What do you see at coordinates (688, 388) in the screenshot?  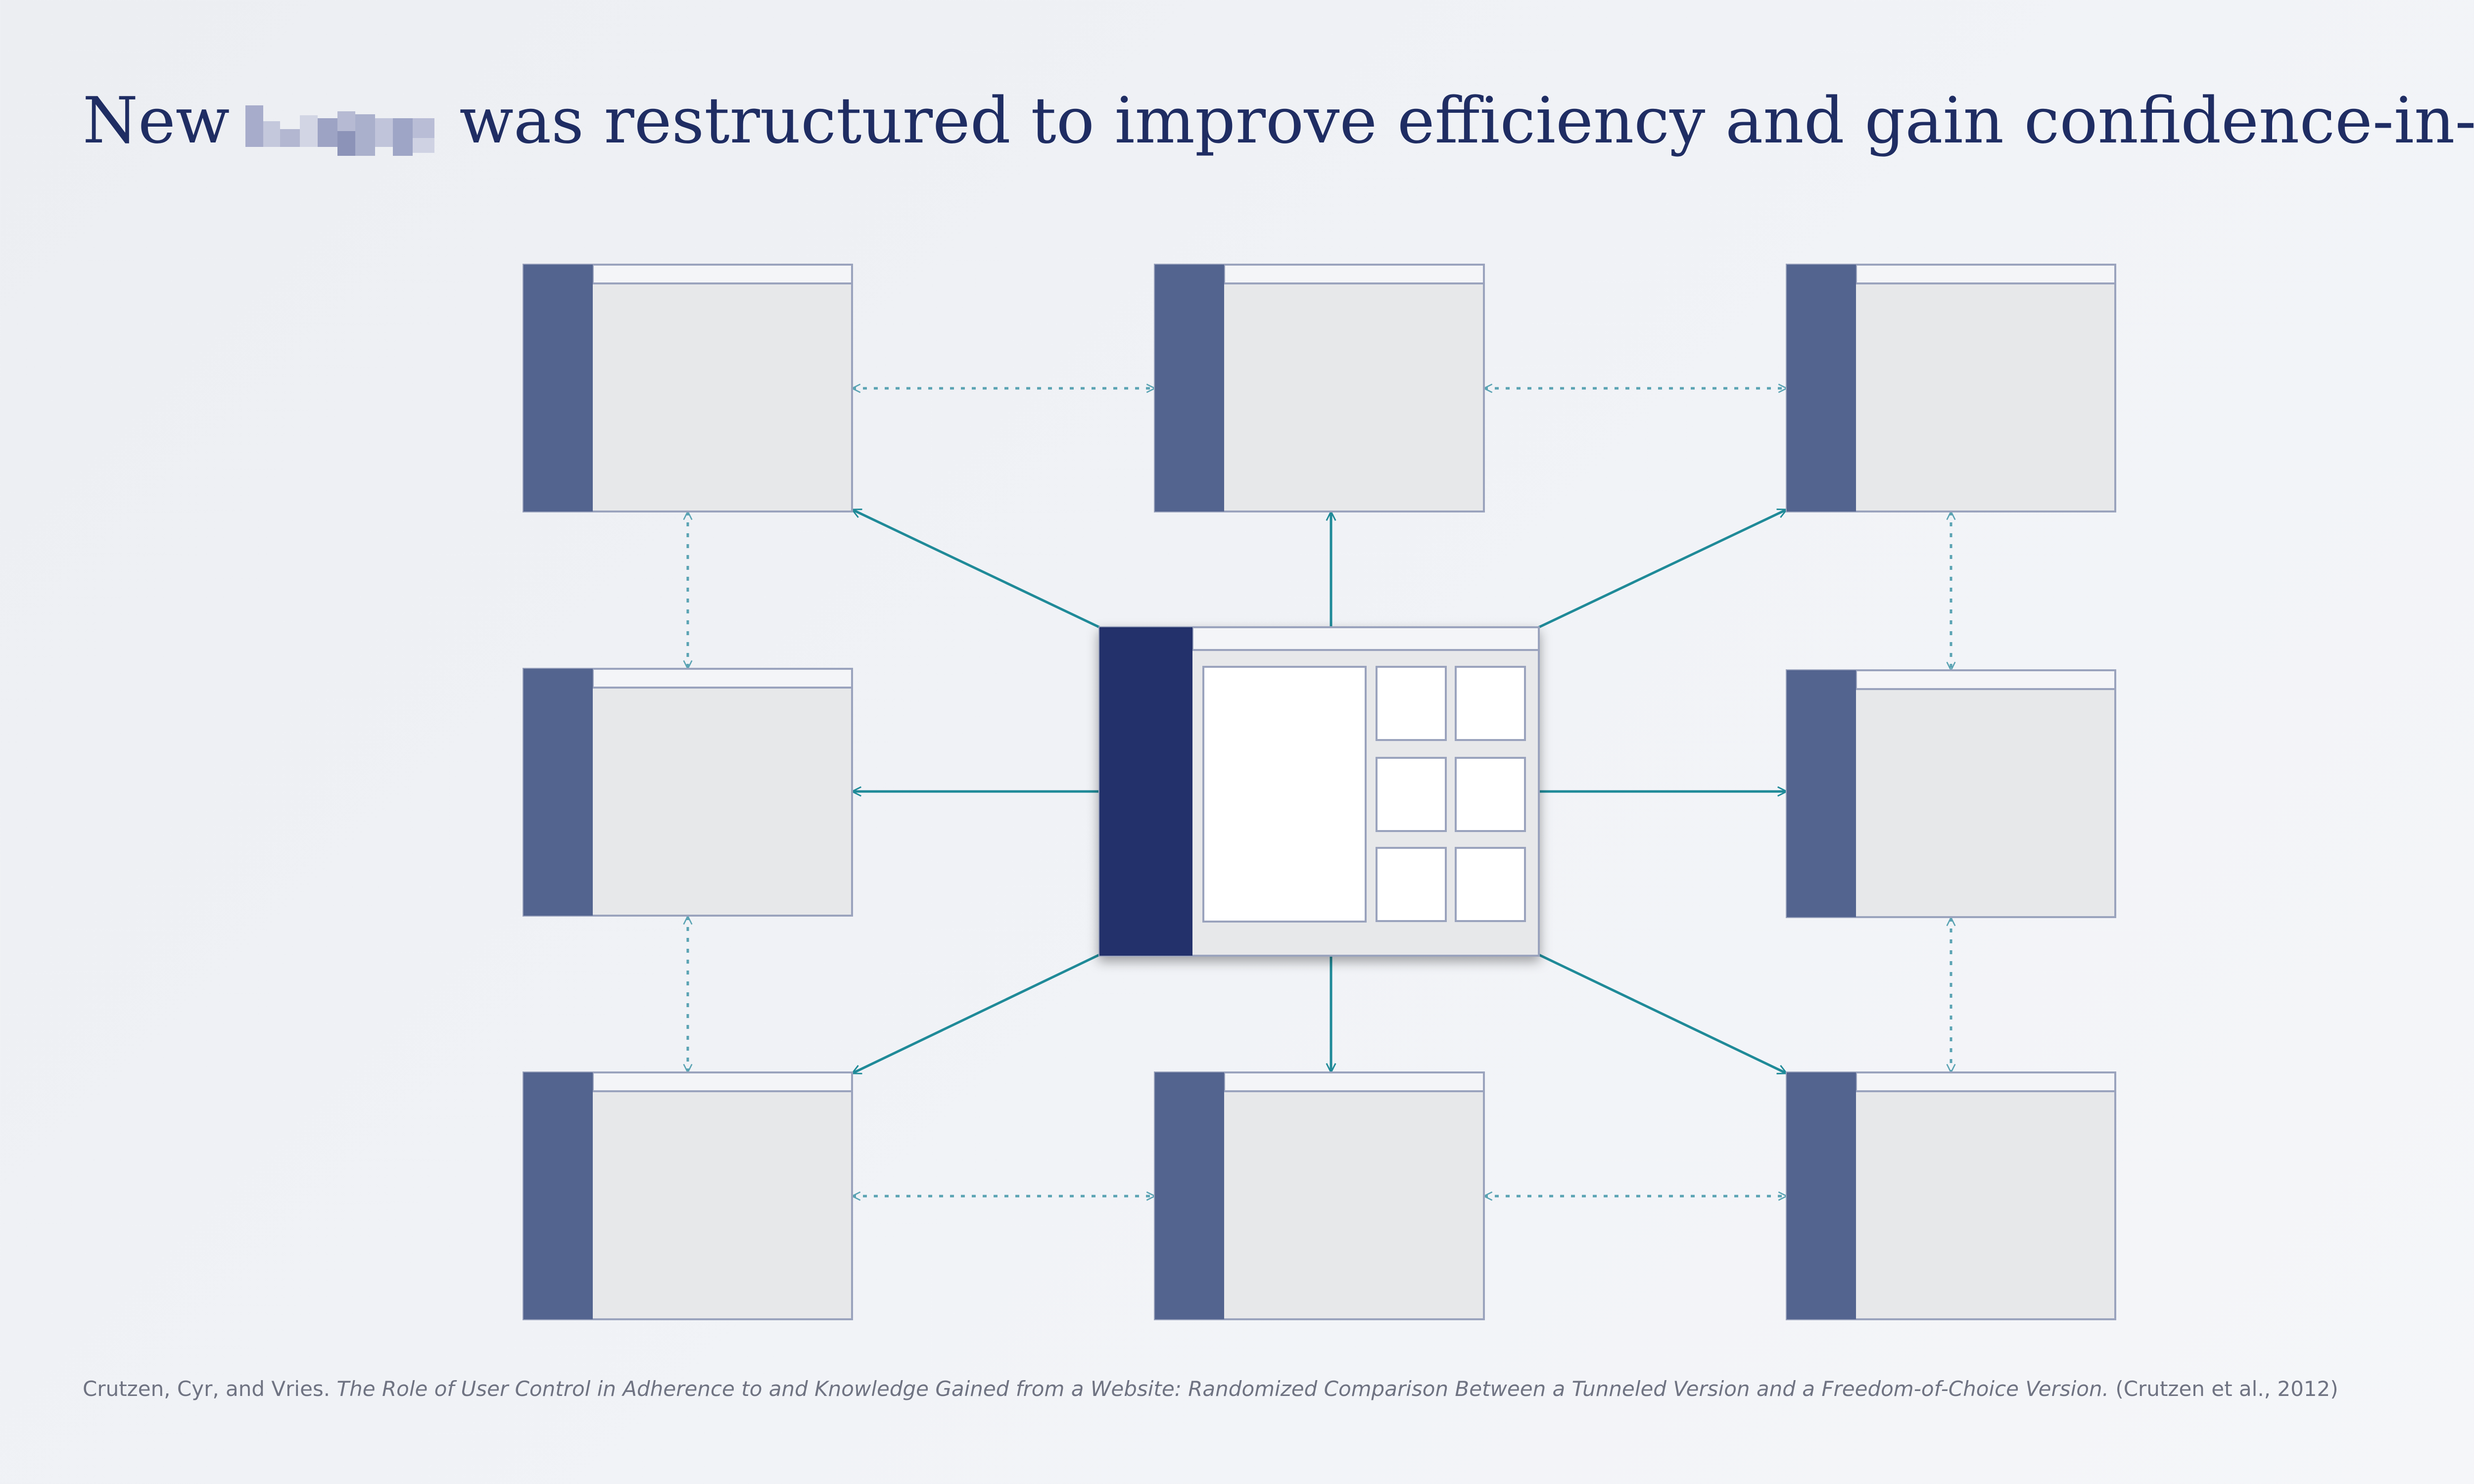 I see `page-thumbnail-top-left` at bounding box center [688, 388].